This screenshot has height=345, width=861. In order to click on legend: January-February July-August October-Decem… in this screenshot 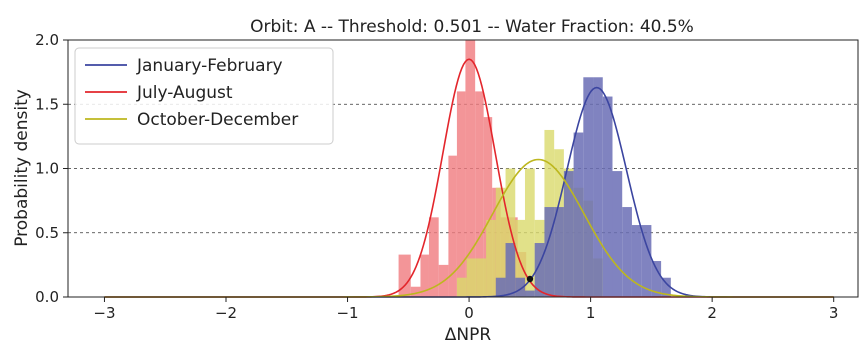, I will do `click(204, 96)`.